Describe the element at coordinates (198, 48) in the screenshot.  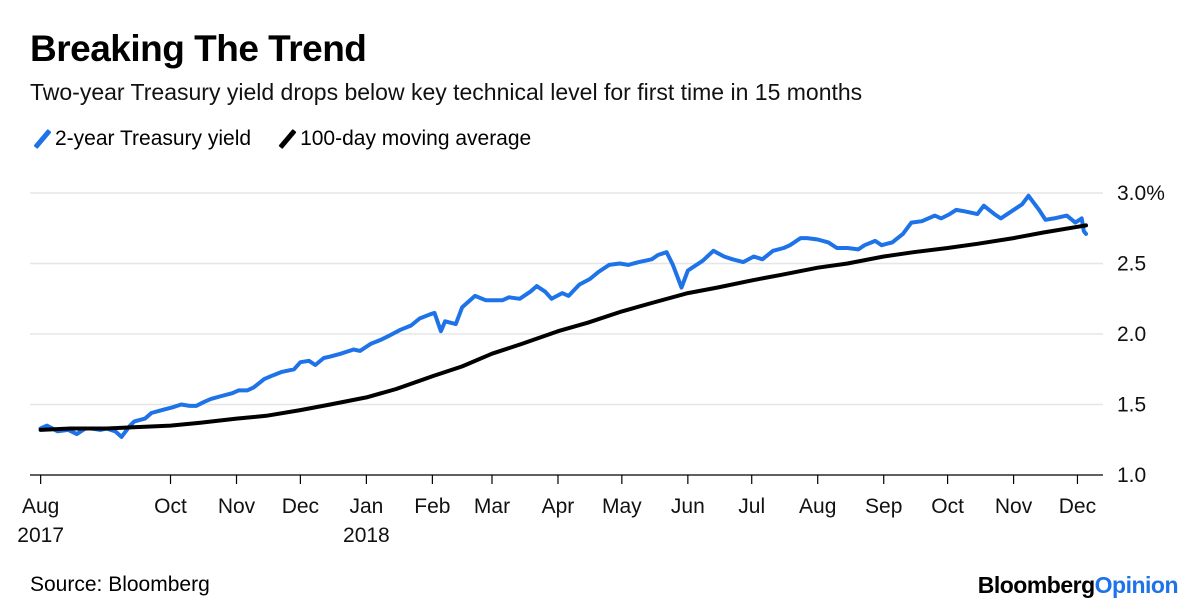
I see `chart-title: Breaking The Trend` at that location.